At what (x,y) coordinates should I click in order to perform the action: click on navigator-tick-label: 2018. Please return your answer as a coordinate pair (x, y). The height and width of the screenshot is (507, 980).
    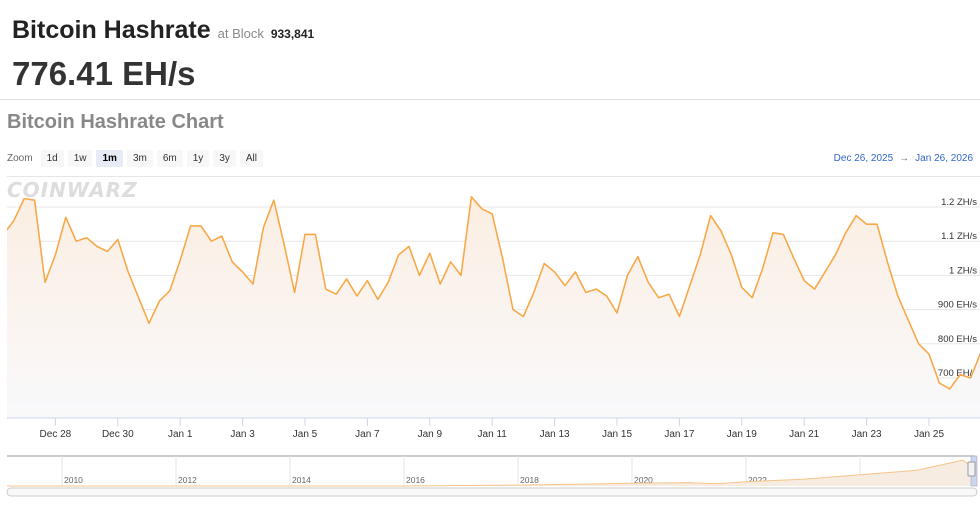
    Looking at the image, I should click on (529, 480).